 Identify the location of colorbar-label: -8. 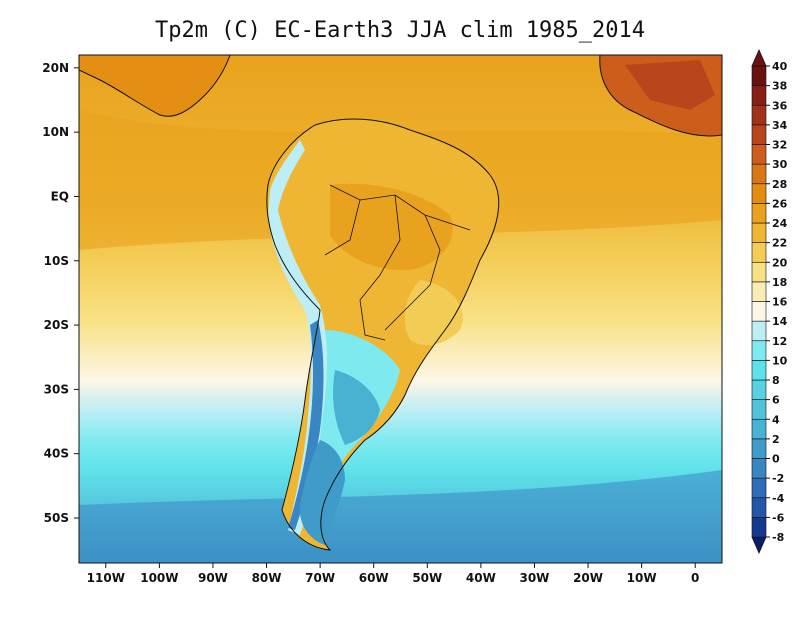
(778, 537).